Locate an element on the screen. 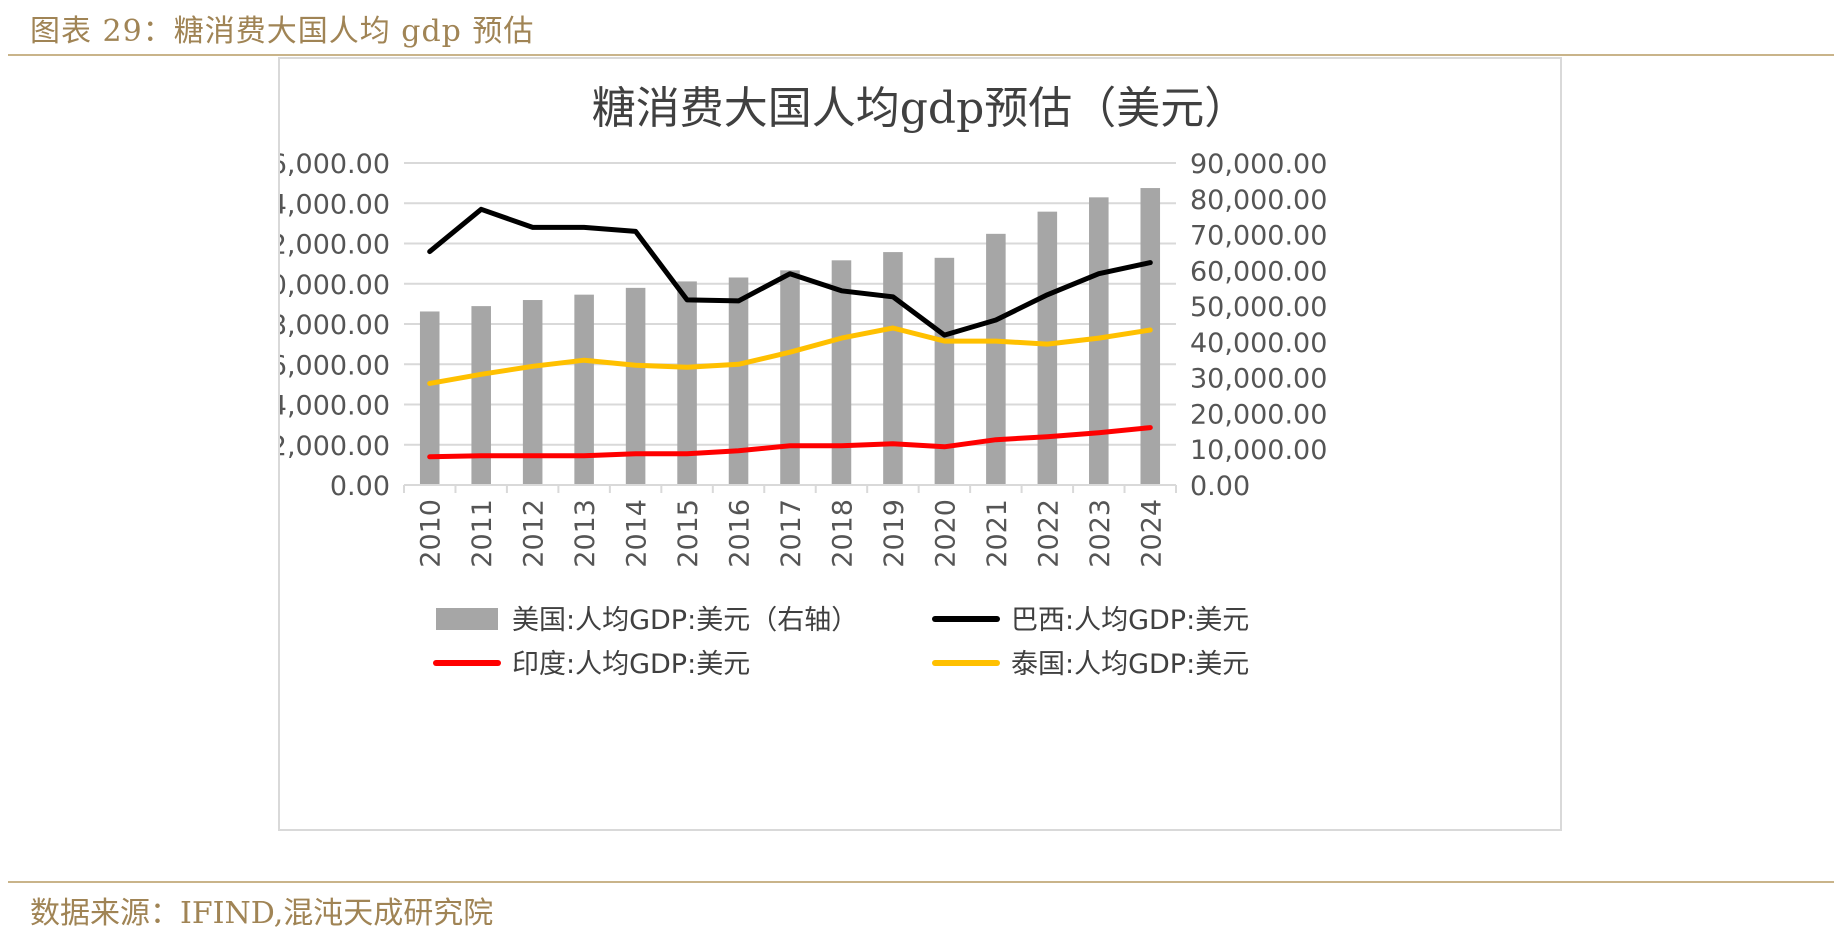 The width and height of the screenshot is (1842, 932). legend-label: 巴西:人均GDP:美元 is located at coordinates (1130, 620).